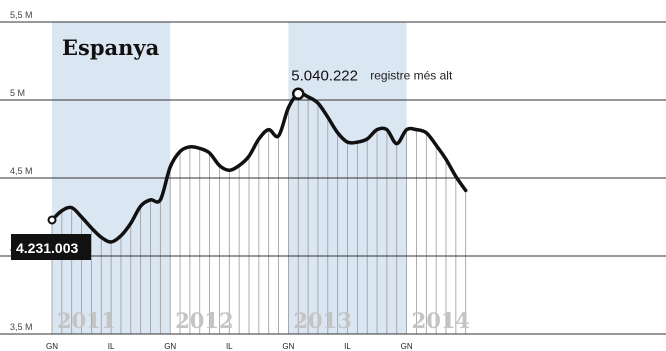  I want to click on peak-point-marker, so click(298, 93).